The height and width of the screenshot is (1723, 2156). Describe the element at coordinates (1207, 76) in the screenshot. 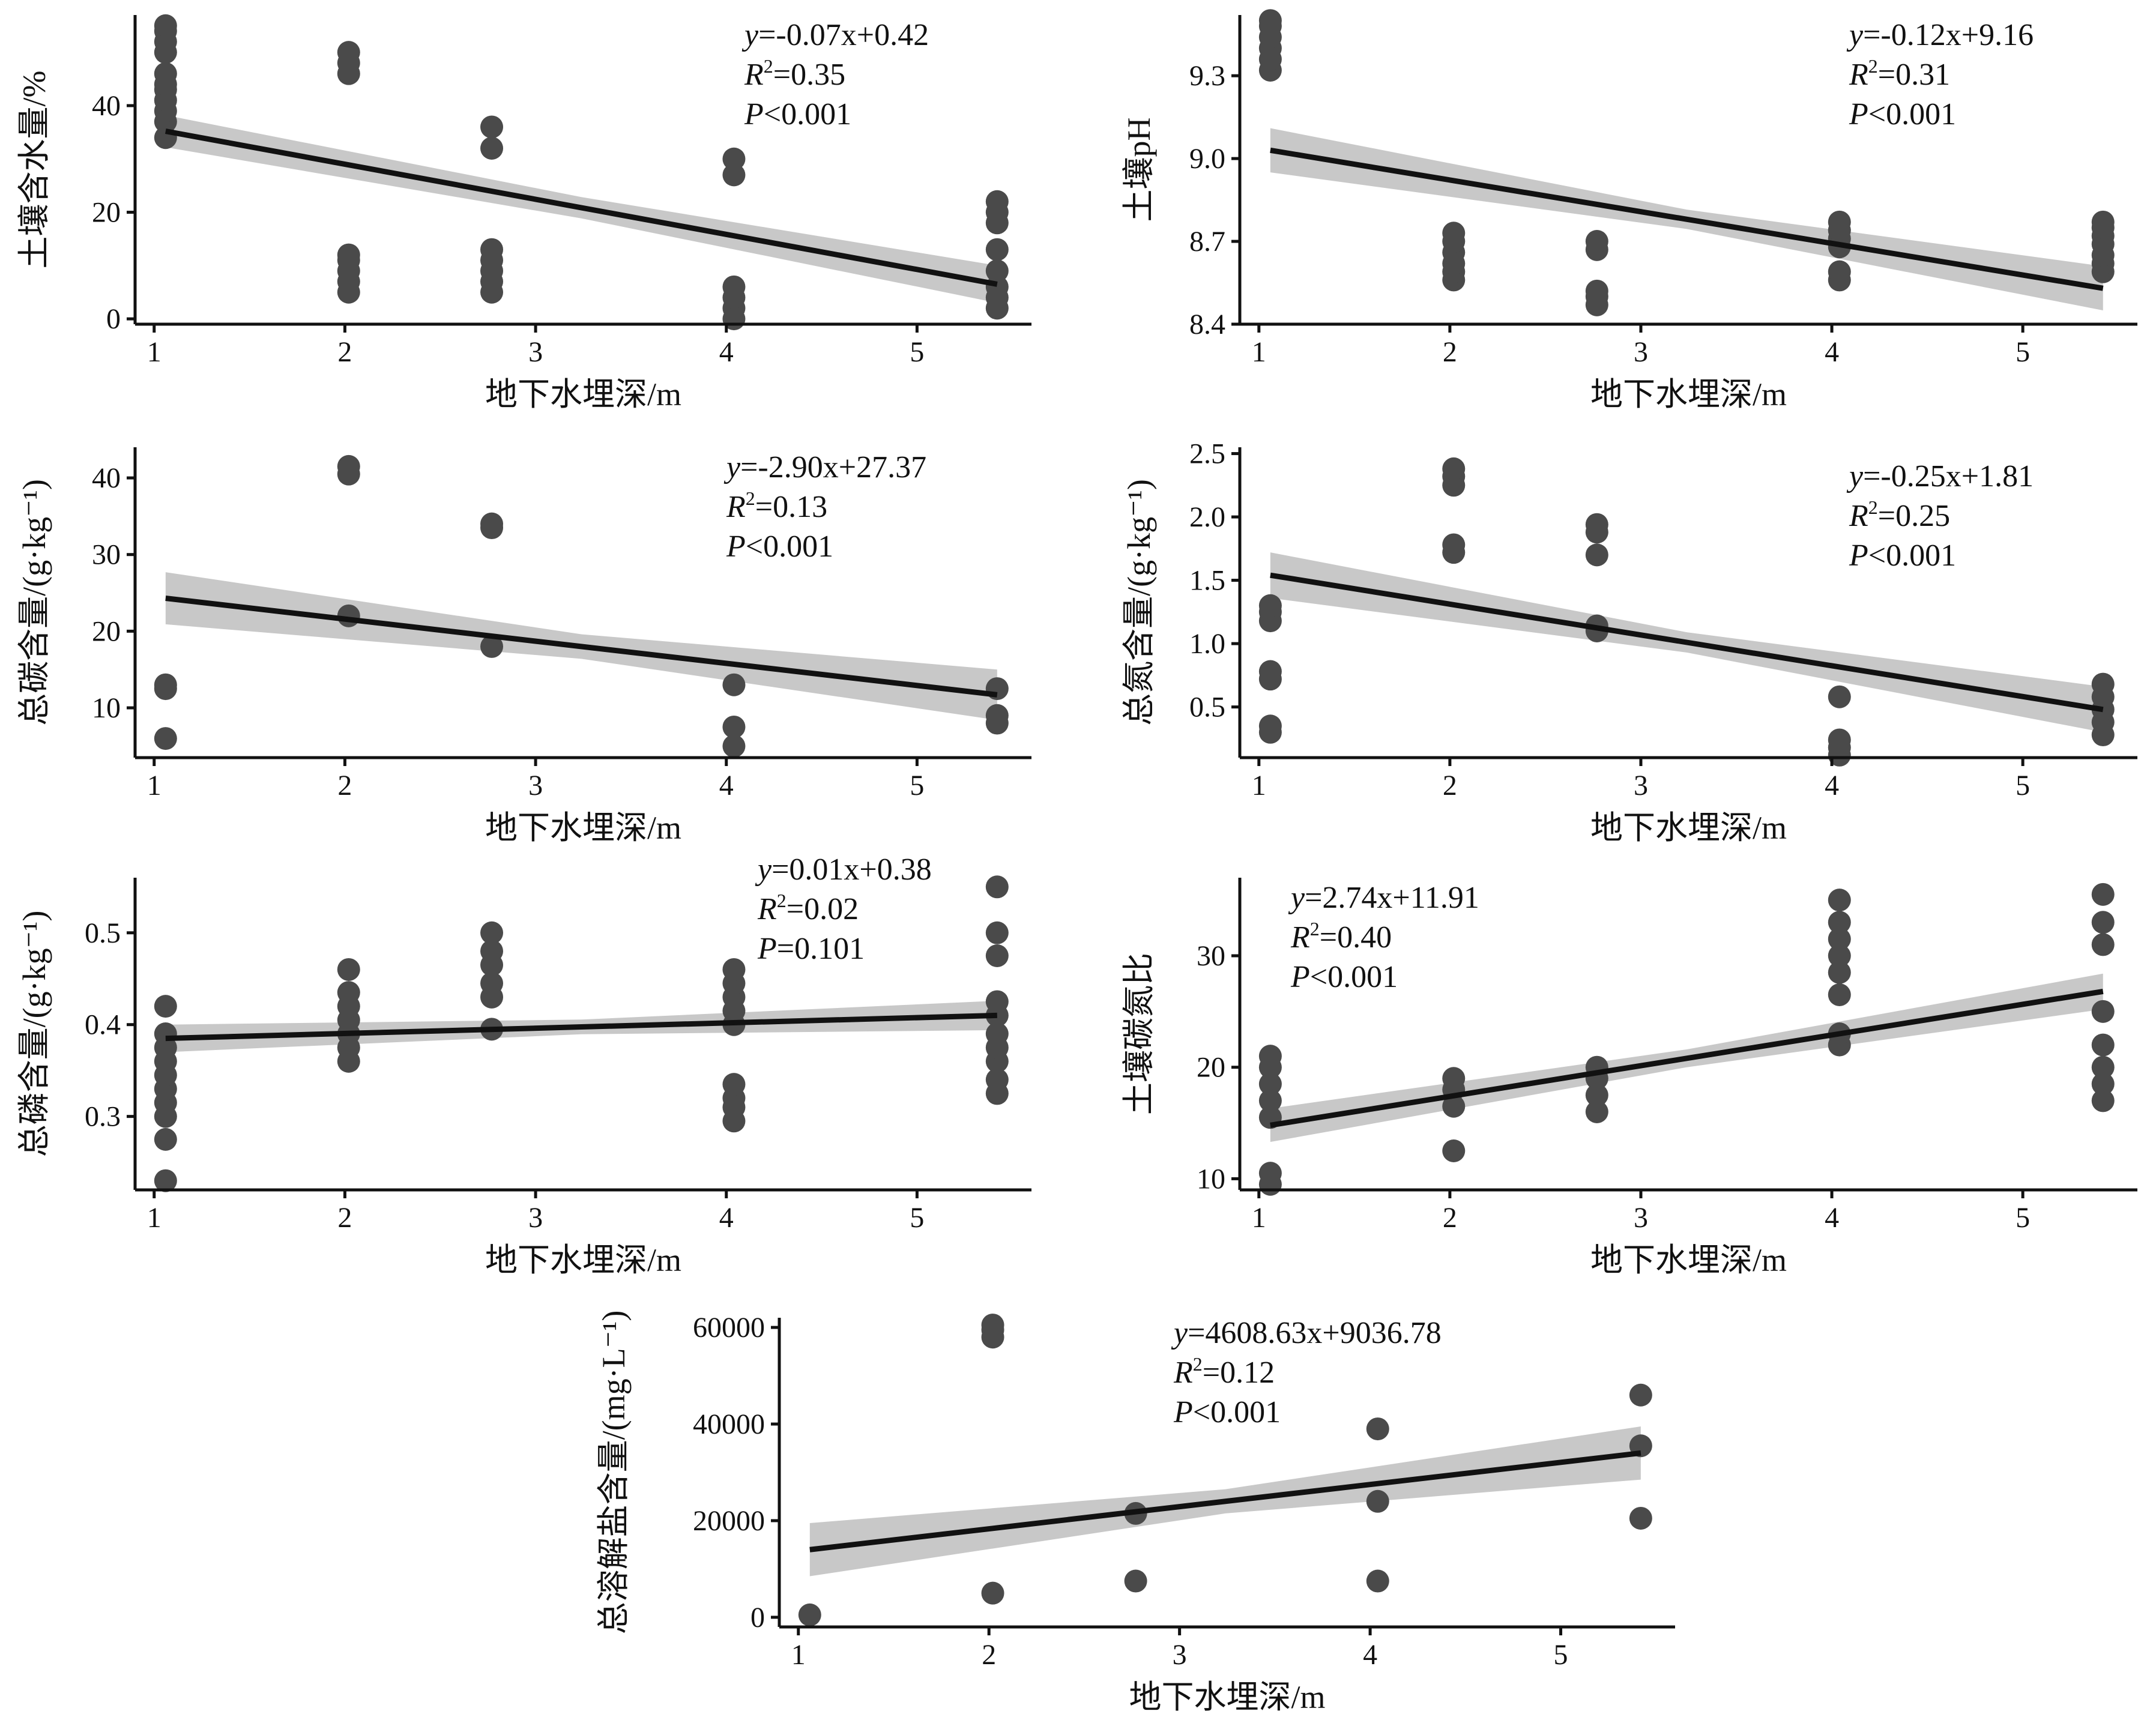

I see `y-tick-label: 9.3` at that location.